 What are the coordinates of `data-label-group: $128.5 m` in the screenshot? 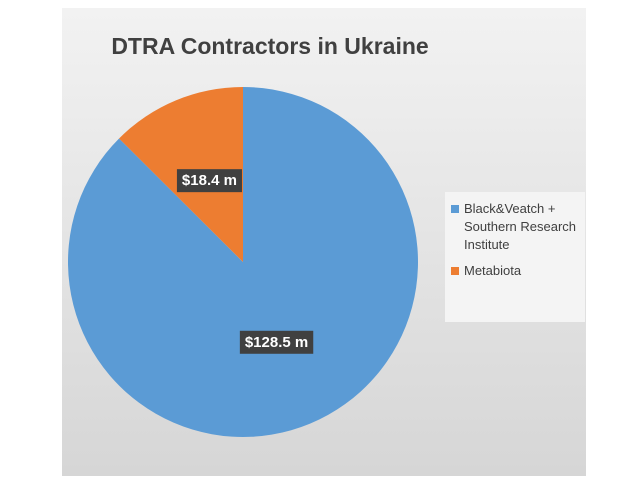 It's located at (276, 342).